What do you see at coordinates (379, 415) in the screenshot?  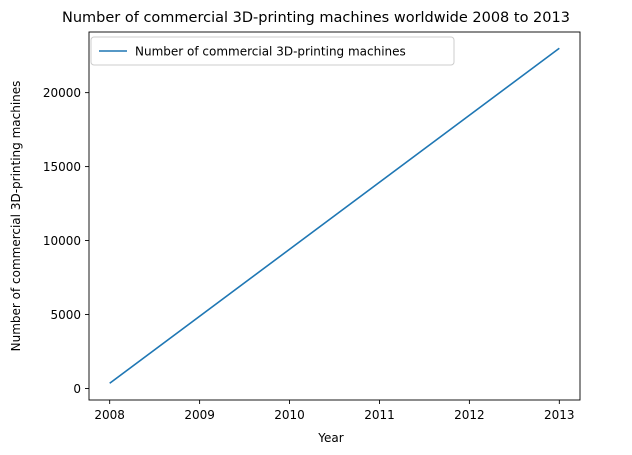 I see `x-tick-label: 2011` at bounding box center [379, 415].